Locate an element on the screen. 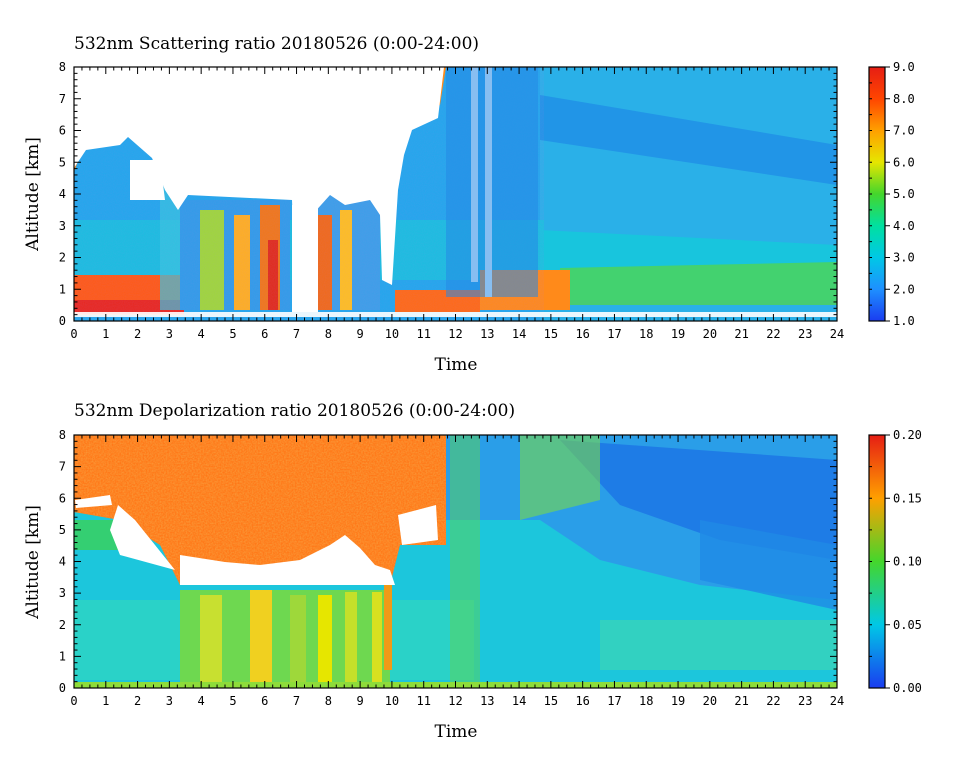  scattering-ytick-label: 5 is located at coordinates (62, 162).